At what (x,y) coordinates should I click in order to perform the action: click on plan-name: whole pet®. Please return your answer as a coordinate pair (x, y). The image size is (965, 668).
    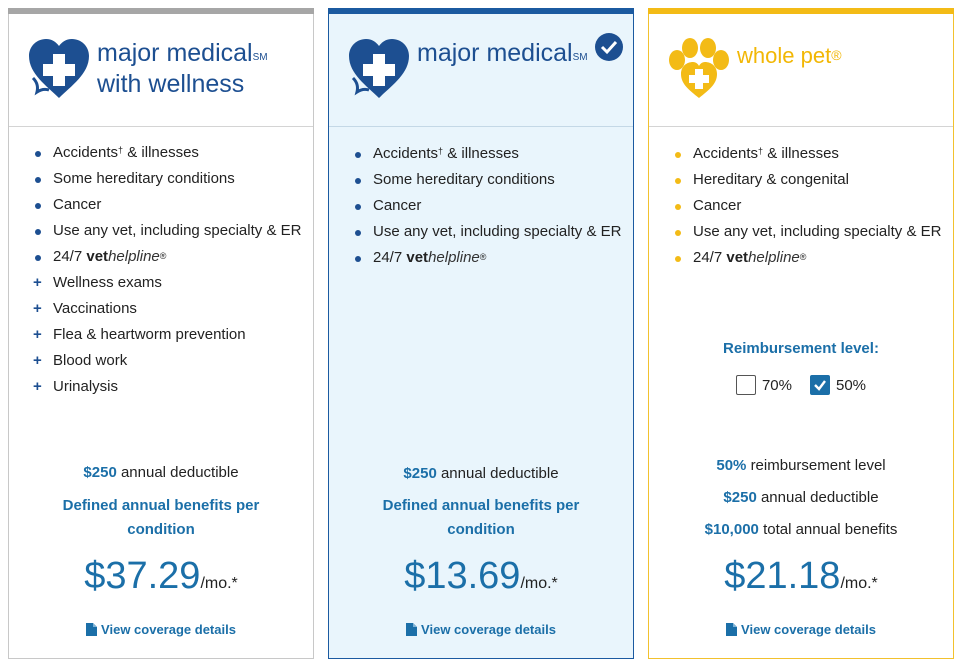
    Looking at the image, I should click on (789, 55).